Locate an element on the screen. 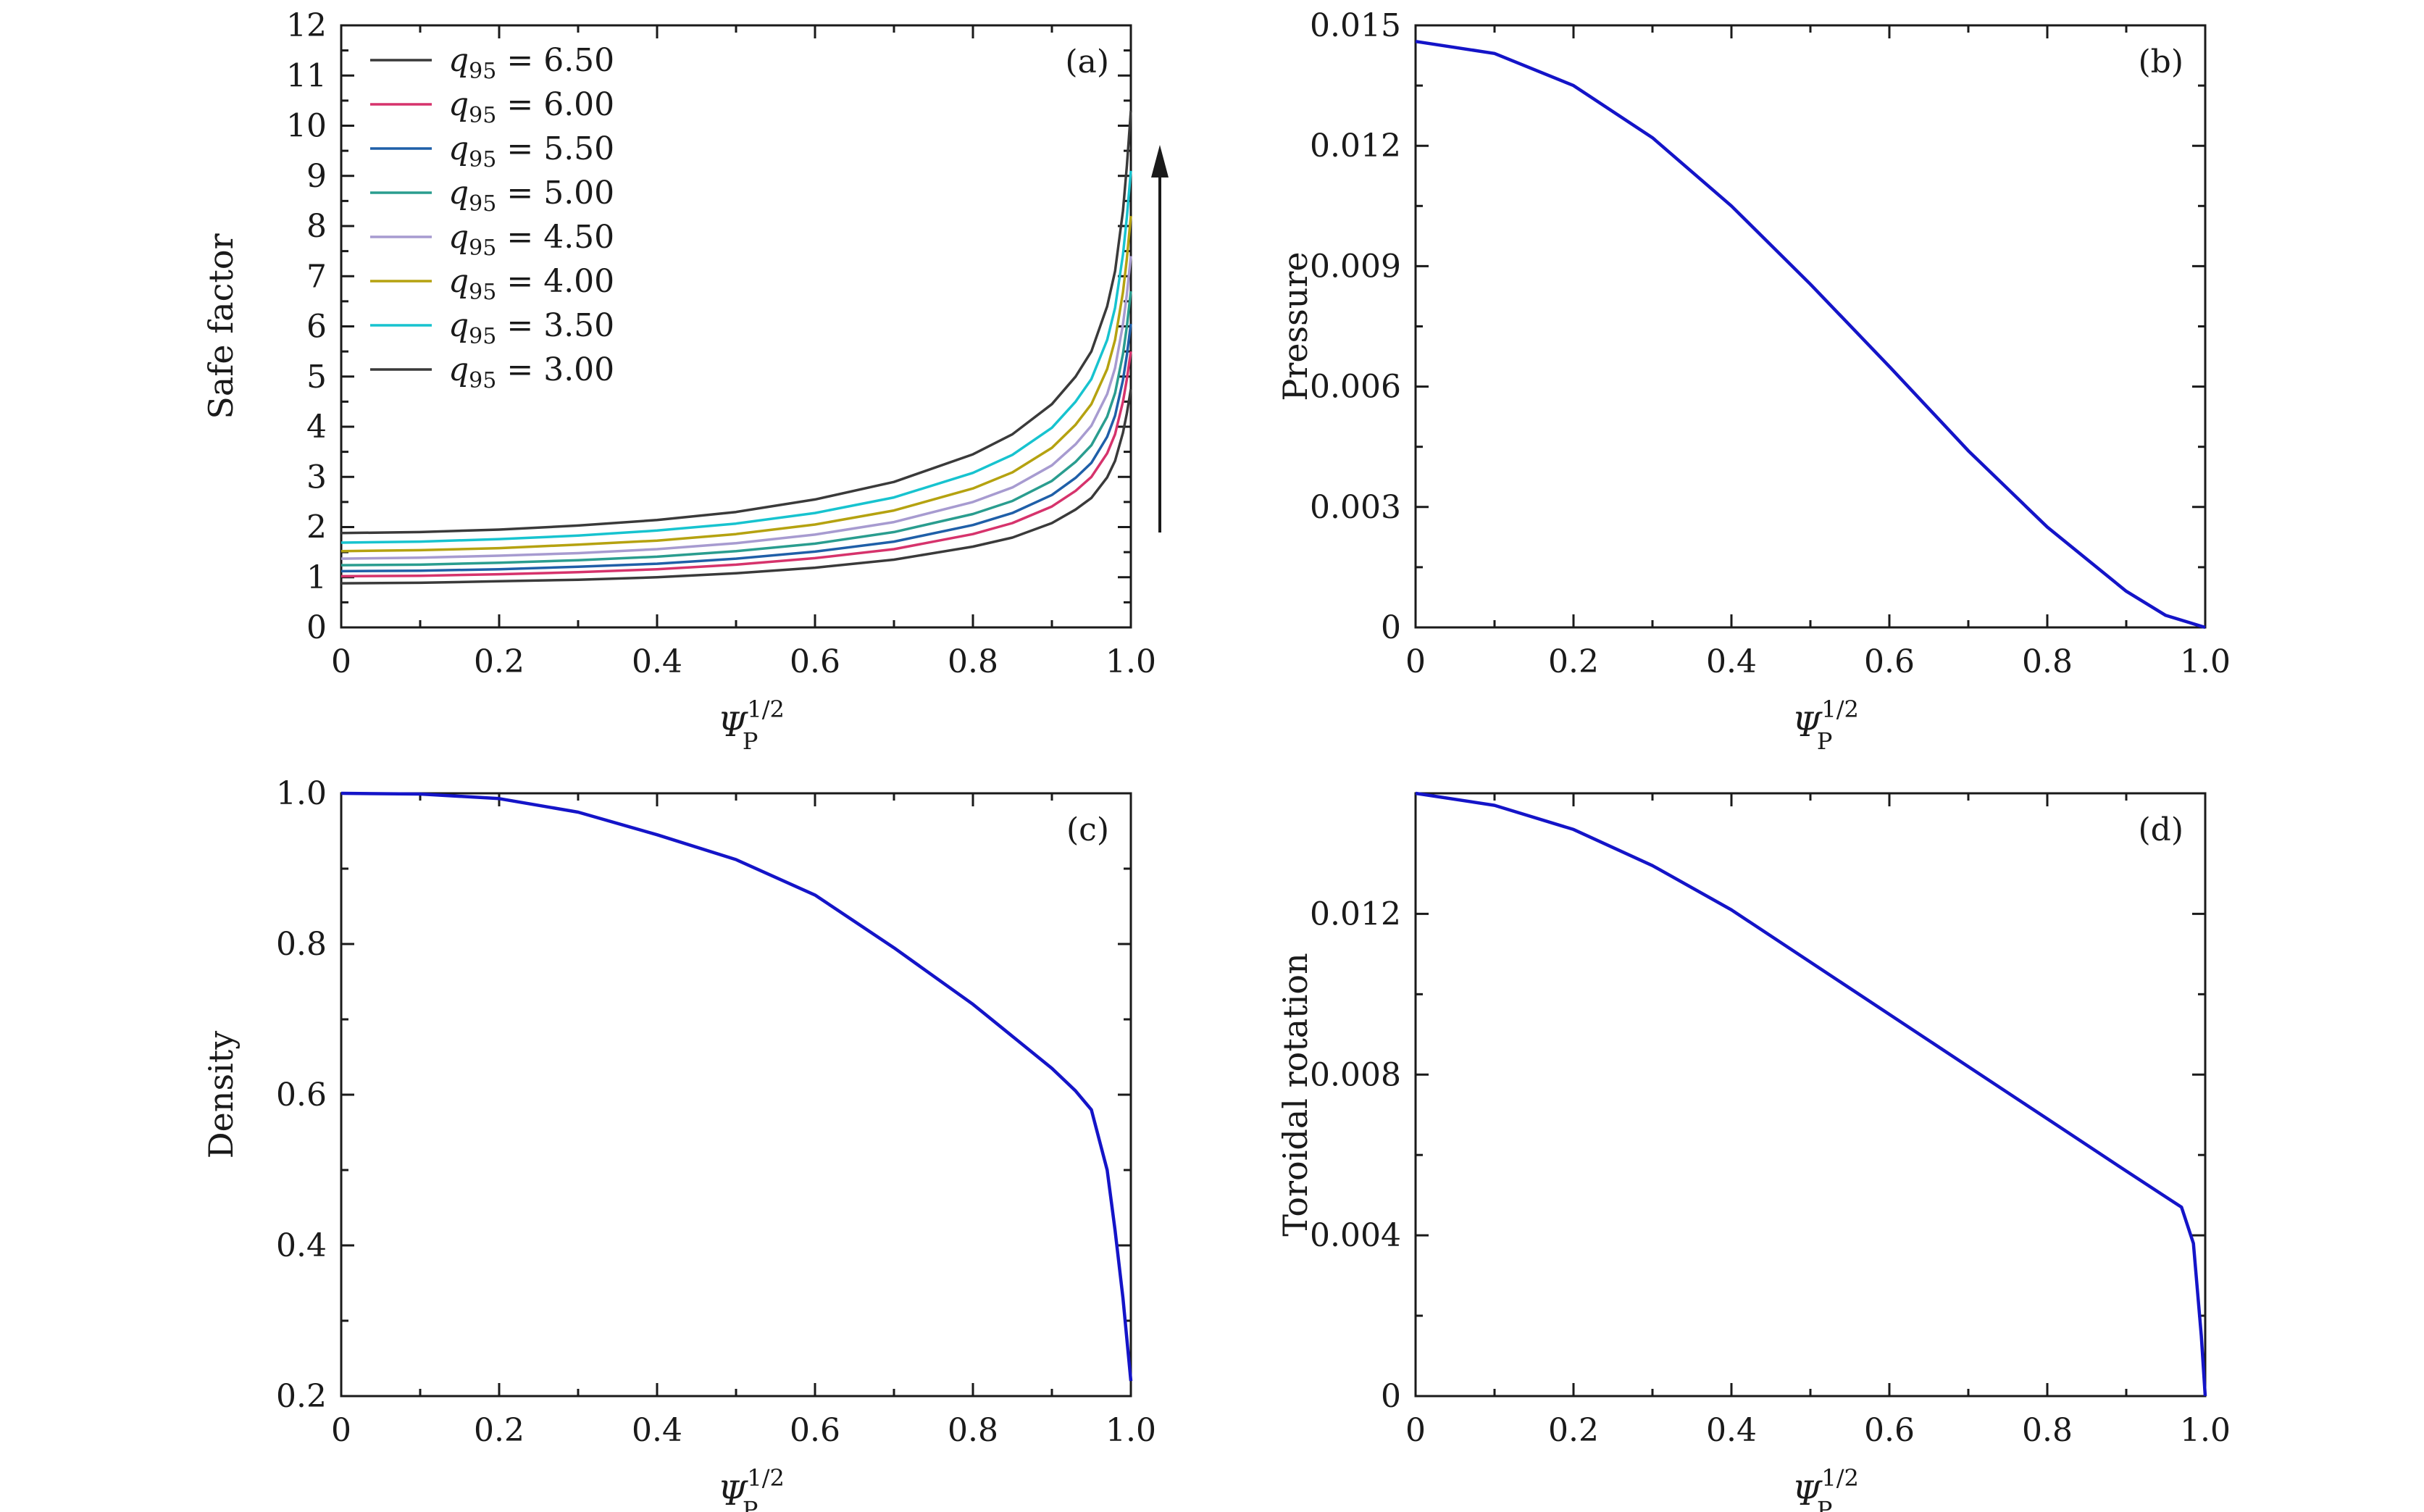 Image resolution: width=2424 pixels, height=1512 pixels. y-tick-label: 10 is located at coordinates (306, 126).